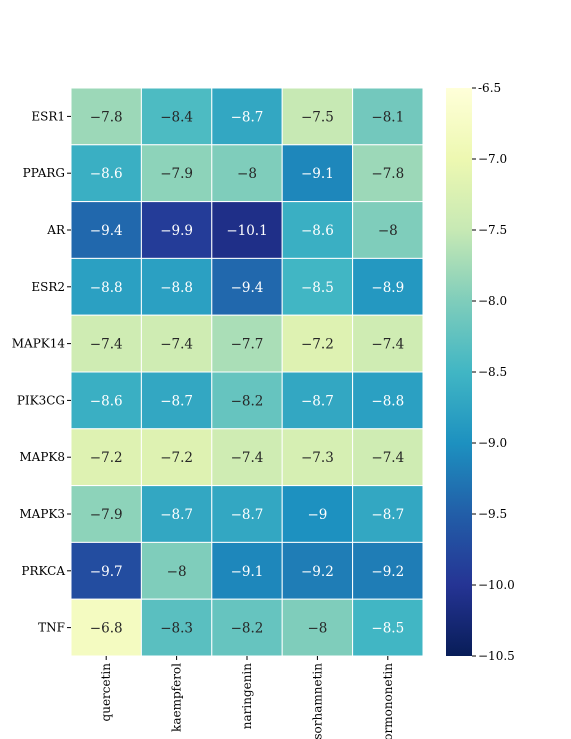 Image resolution: width=571 pixels, height=739 pixels. I want to click on colorbar-tick-label: −8.5, so click(492, 372).